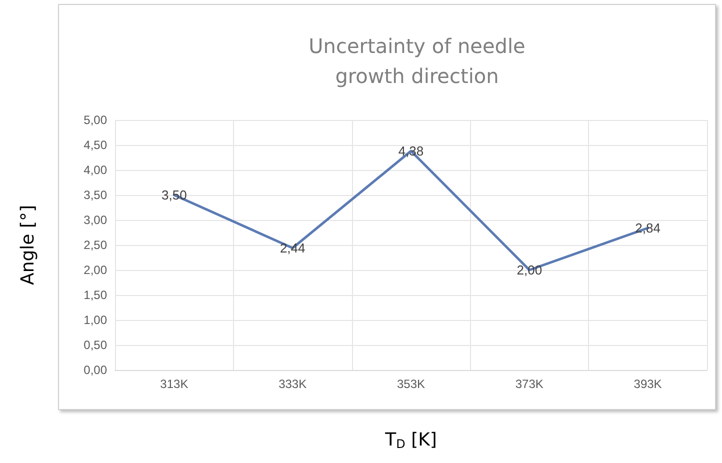  I want to click on y-tick-label: 4,50, so click(96, 145).